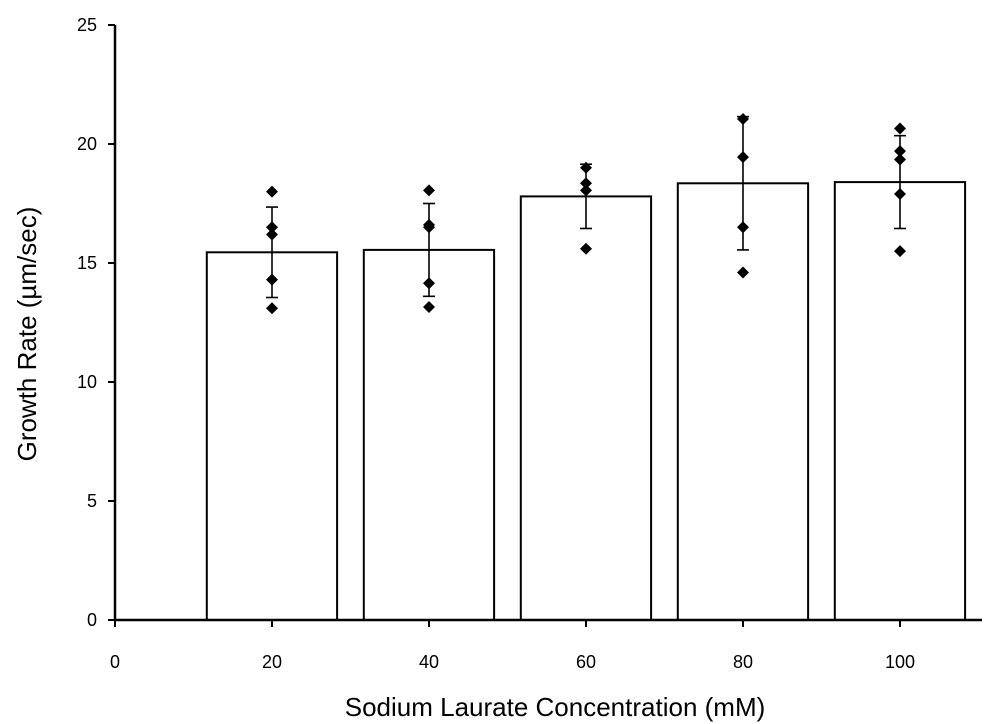 The image size is (984, 724). Describe the element at coordinates (87, 25) in the screenshot. I see `y-tick-label: 25` at that location.